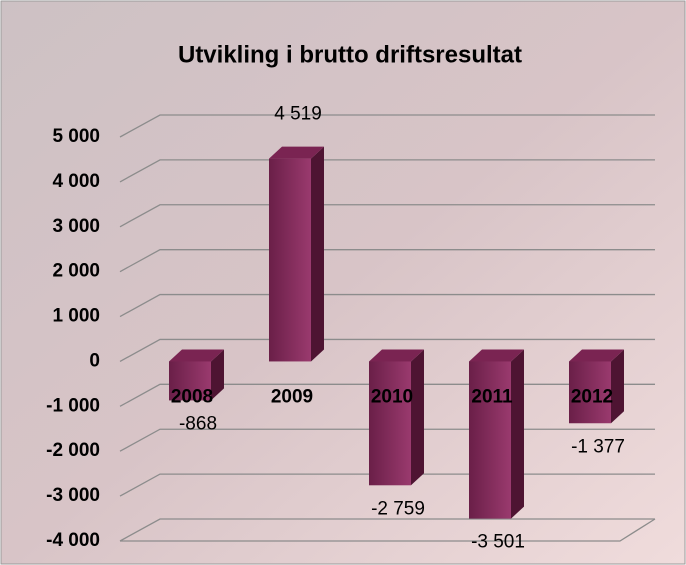 This screenshot has width=686, height=565. What do you see at coordinates (192, 396) in the screenshot?
I see `x-tick-label: 2008` at bounding box center [192, 396].